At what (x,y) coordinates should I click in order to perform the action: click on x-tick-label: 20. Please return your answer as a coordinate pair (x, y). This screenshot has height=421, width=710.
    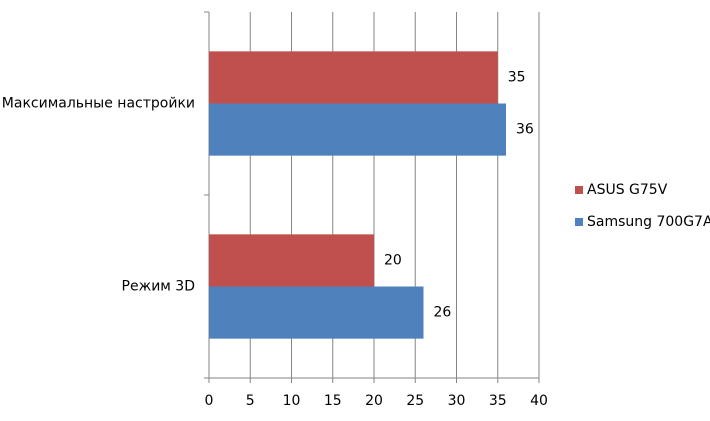
    Looking at the image, I should click on (374, 401).